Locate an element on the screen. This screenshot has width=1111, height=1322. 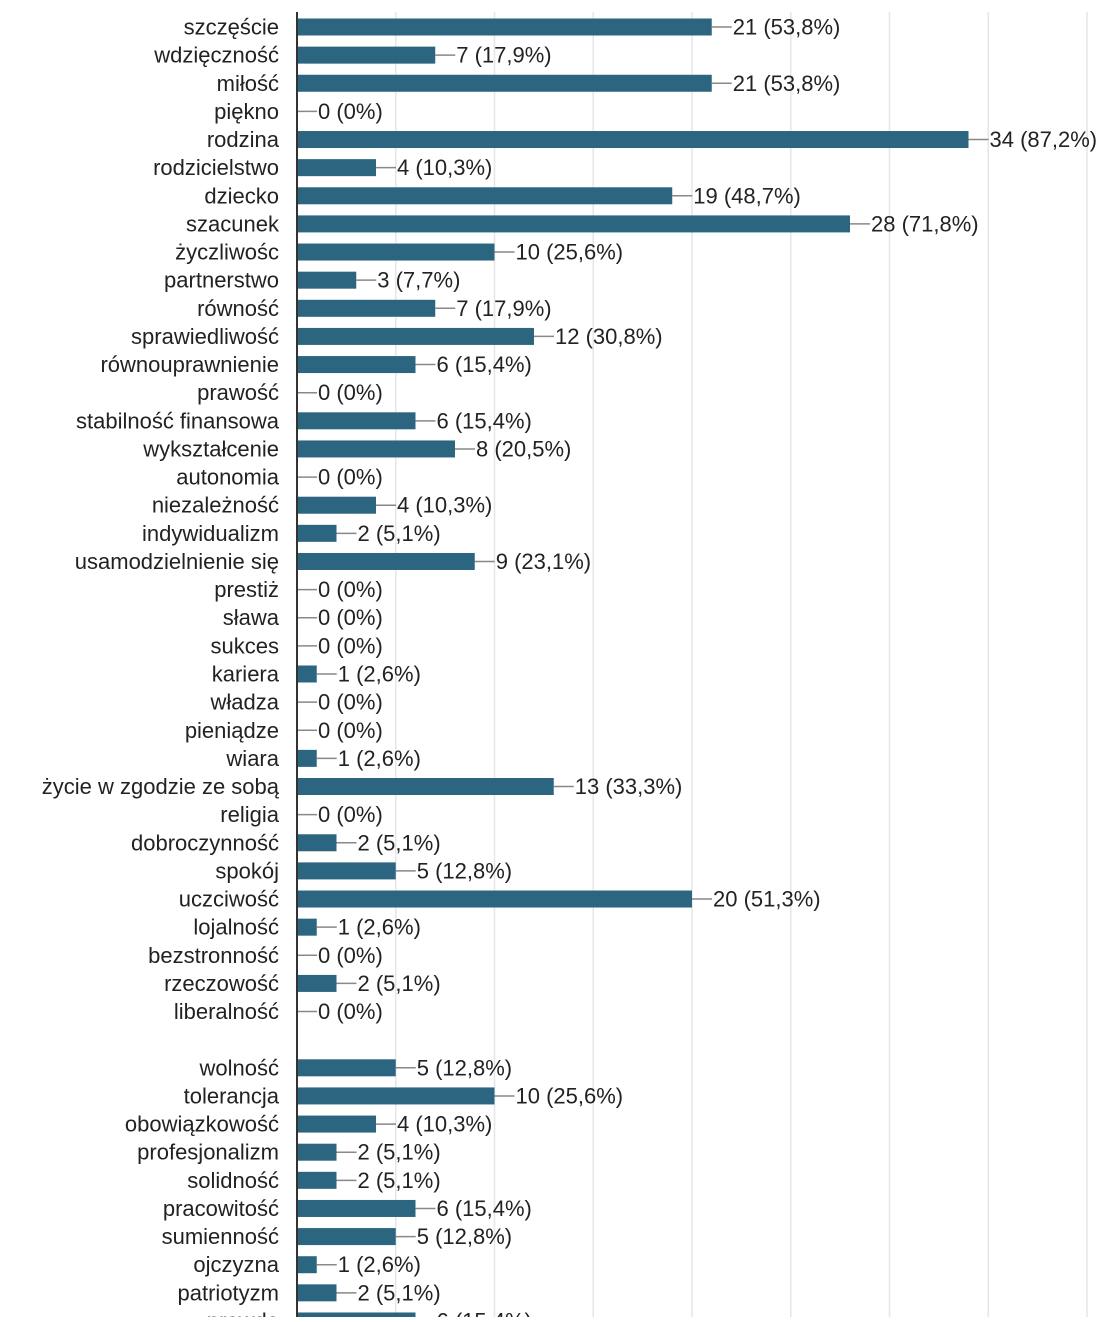
category-label: wolność is located at coordinates (239, 1067).